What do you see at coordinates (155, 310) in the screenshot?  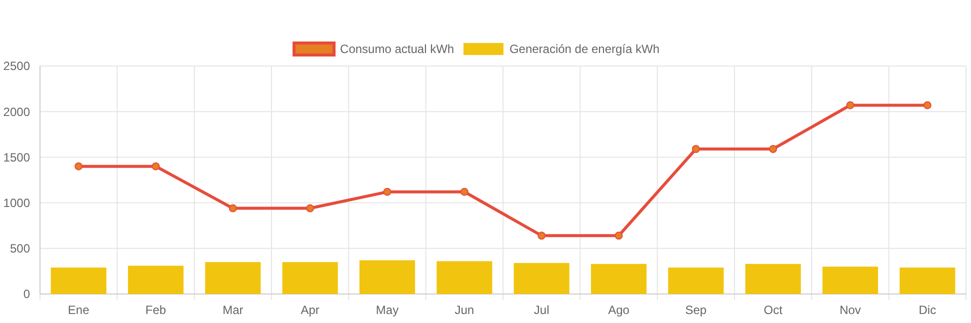 I see `x-tick-label: Feb` at bounding box center [155, 310].